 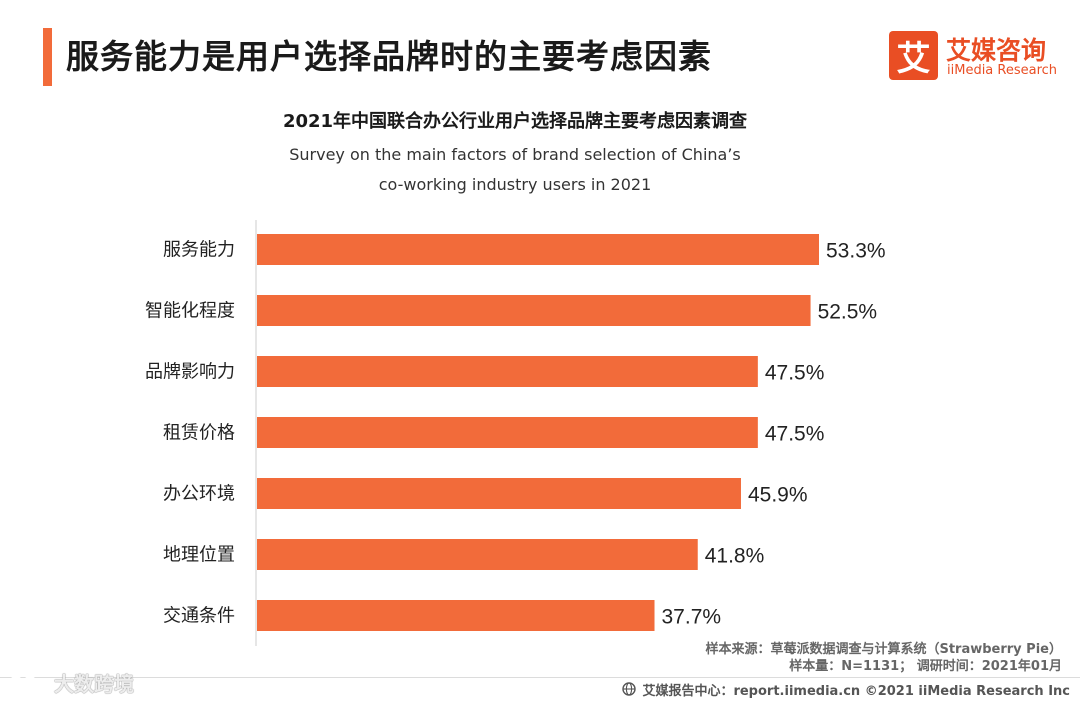 I want to click on value-label: 53.3%, so click(x=856, y=251).